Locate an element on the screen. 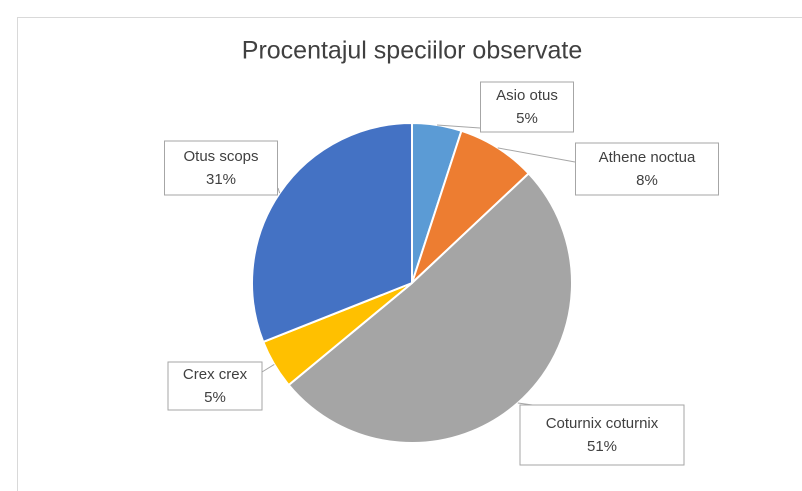 This screenshot has height=491, width=802. label-name: Otus scops is located at coordinates (220, 156).